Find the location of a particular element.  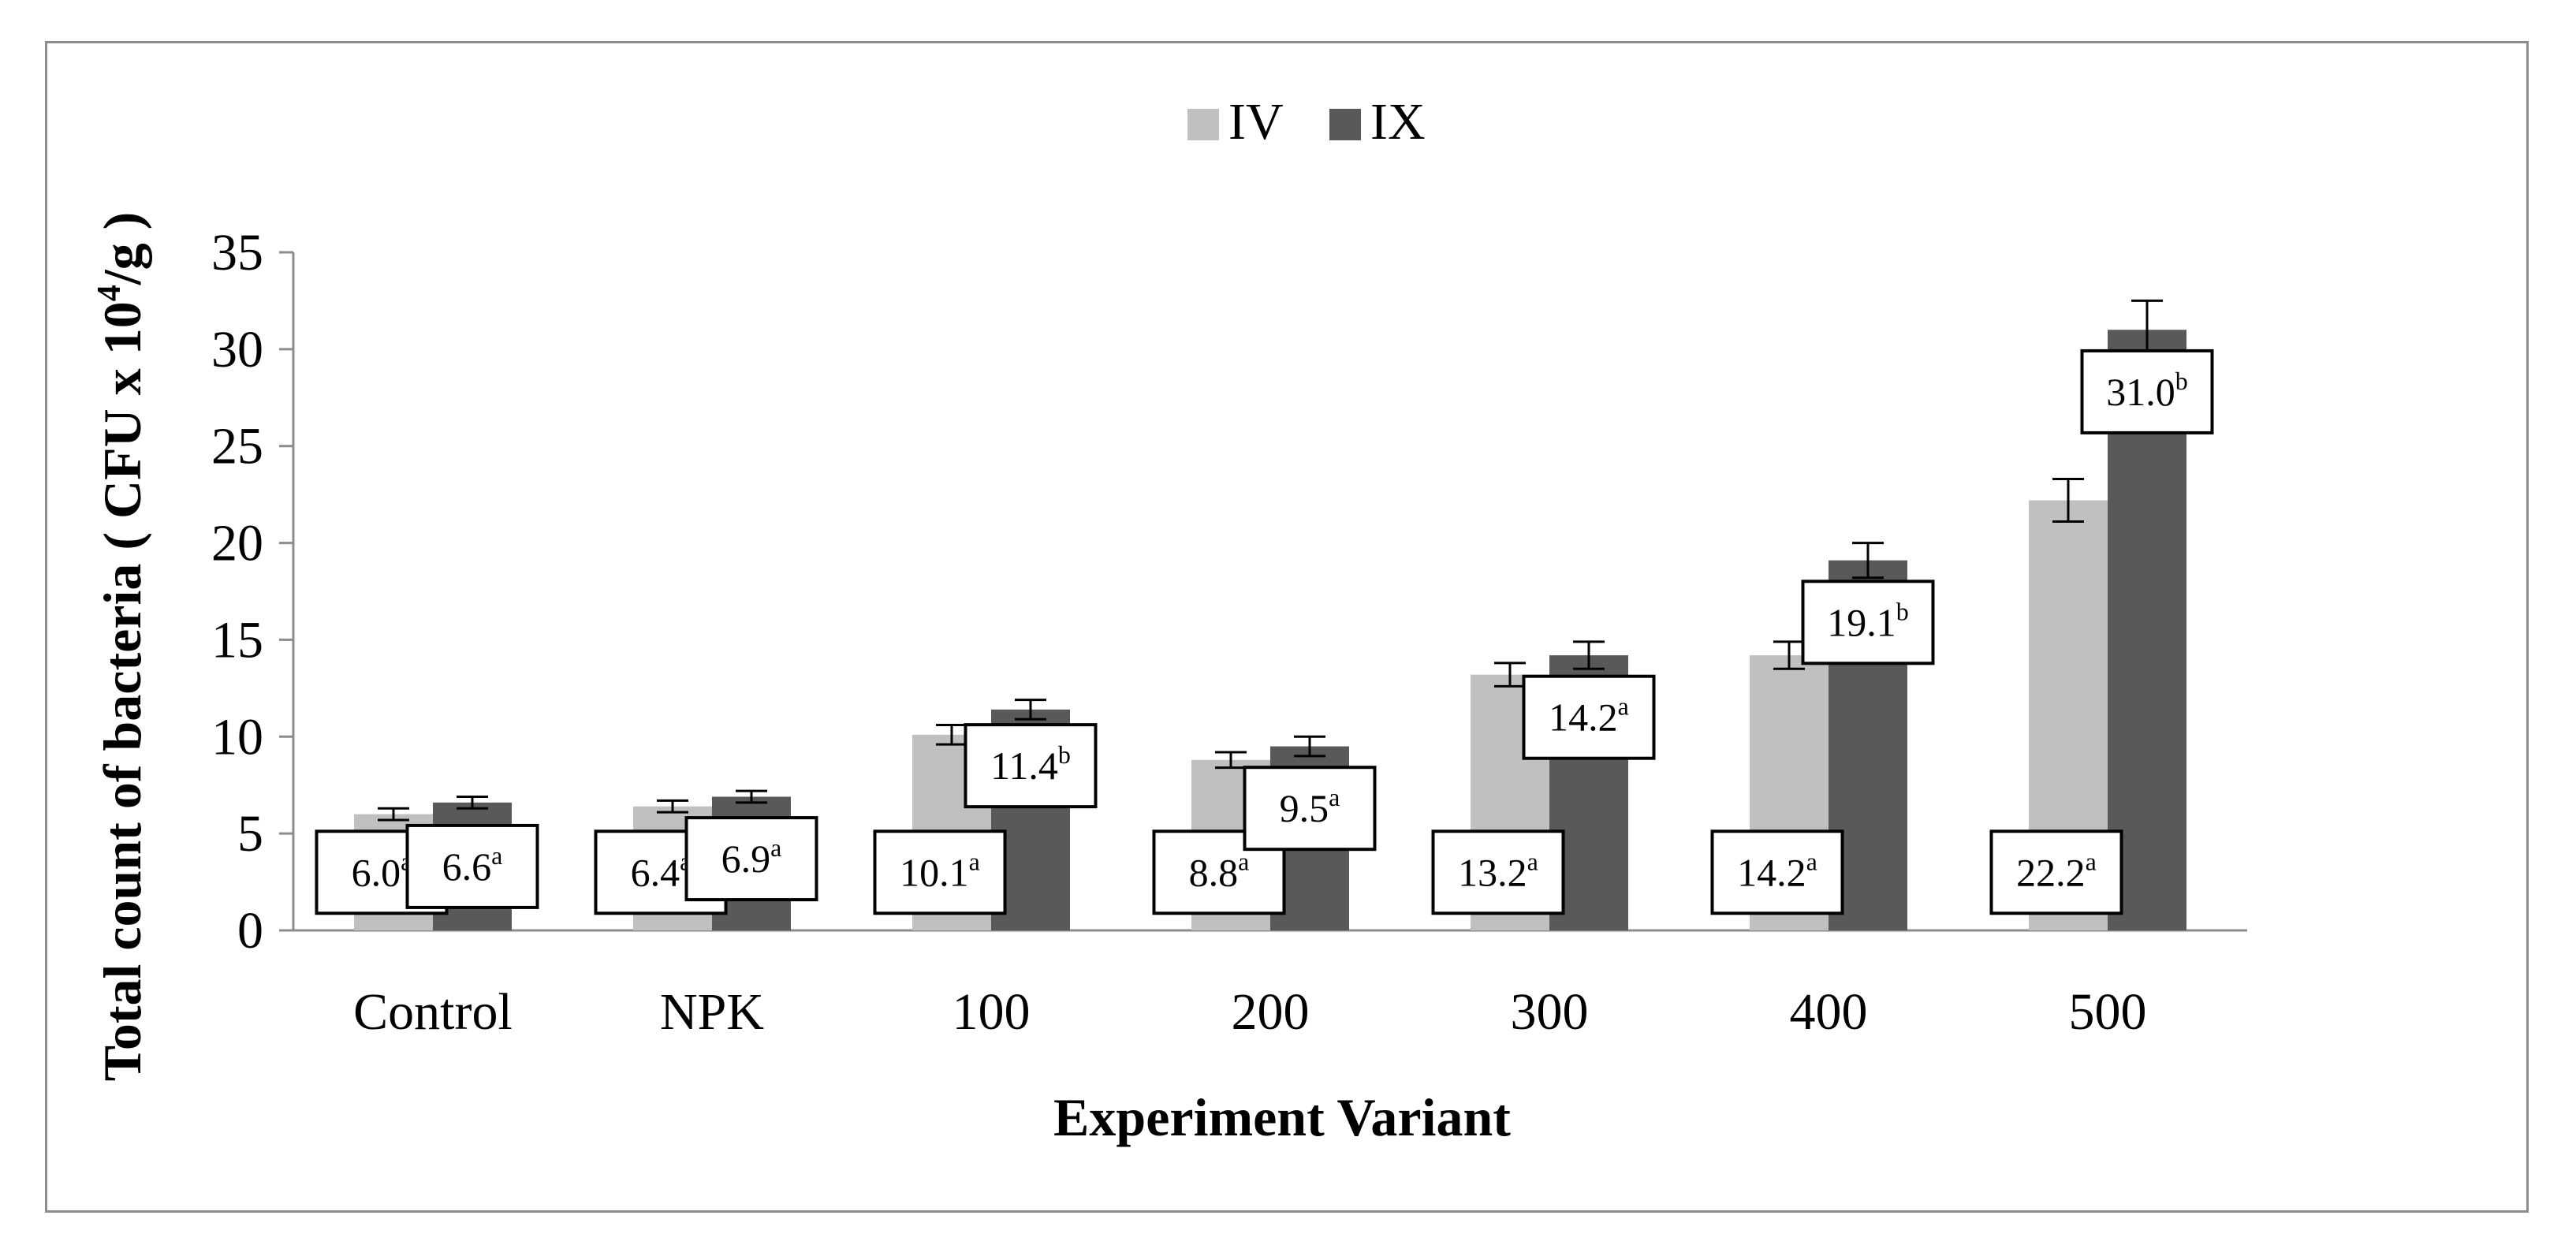

y-axis-title-main: Total count of bacteria ( CFU x 10 is located at coordinates (122, 691).